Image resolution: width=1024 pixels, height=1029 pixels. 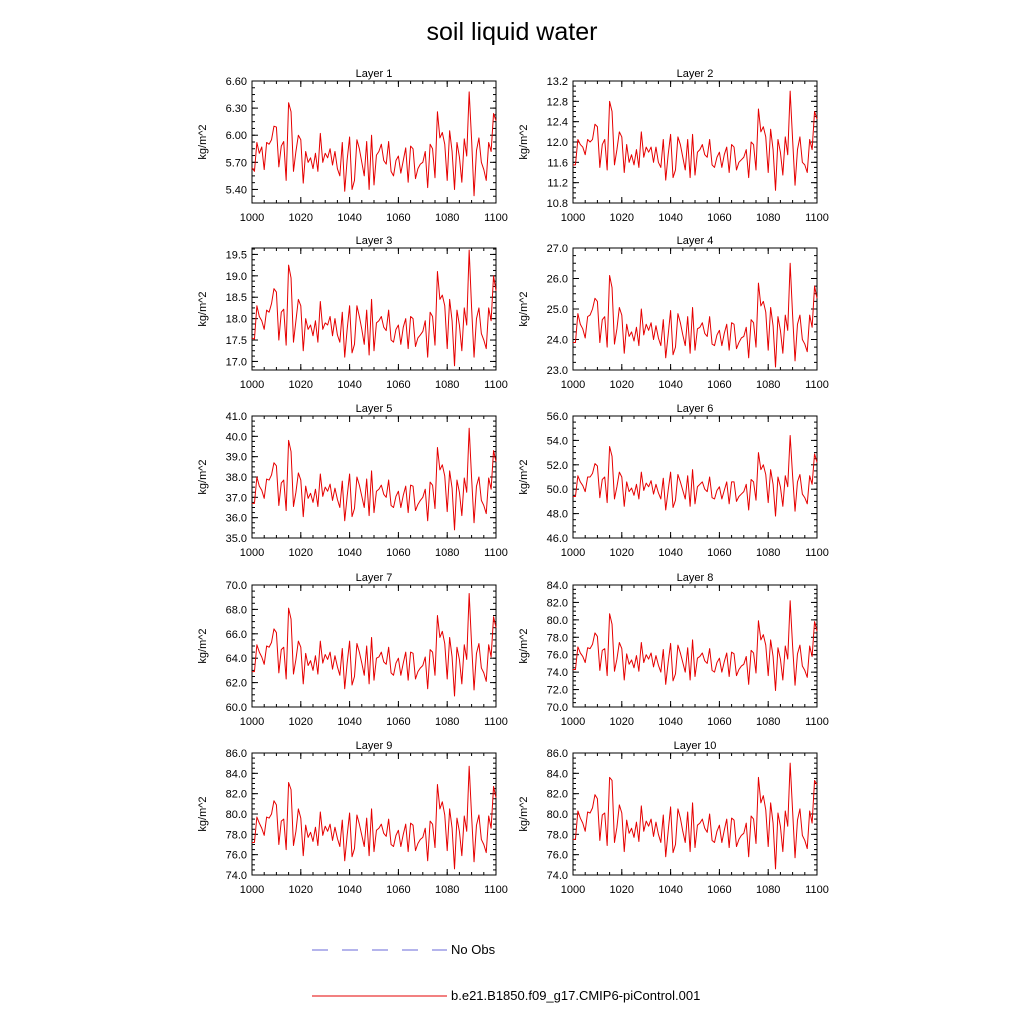 What do you see at coordinates (557, 102) in the screenshot?
I see `y-tick-label: 12.8` at bounding box center [557, 102].